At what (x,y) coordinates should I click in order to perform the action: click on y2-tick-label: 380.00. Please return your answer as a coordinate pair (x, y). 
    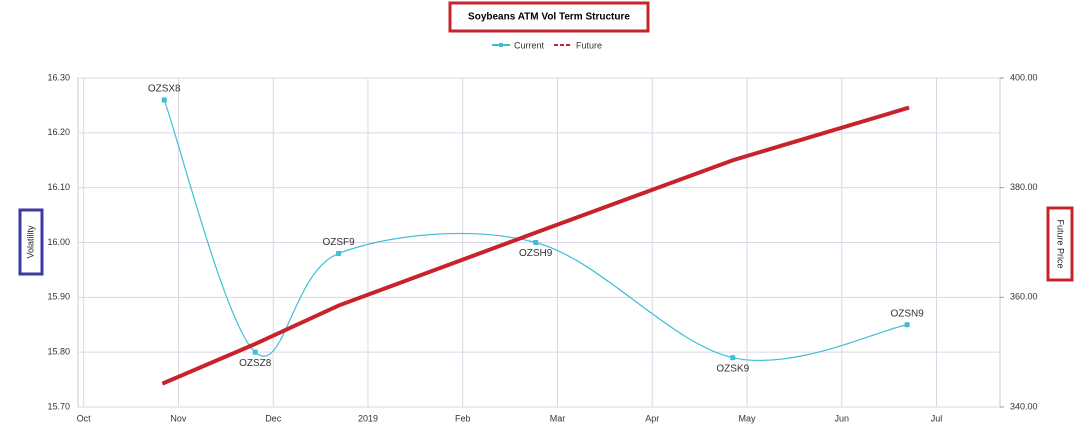
    Looking at the image, I should click on (1024, 187).